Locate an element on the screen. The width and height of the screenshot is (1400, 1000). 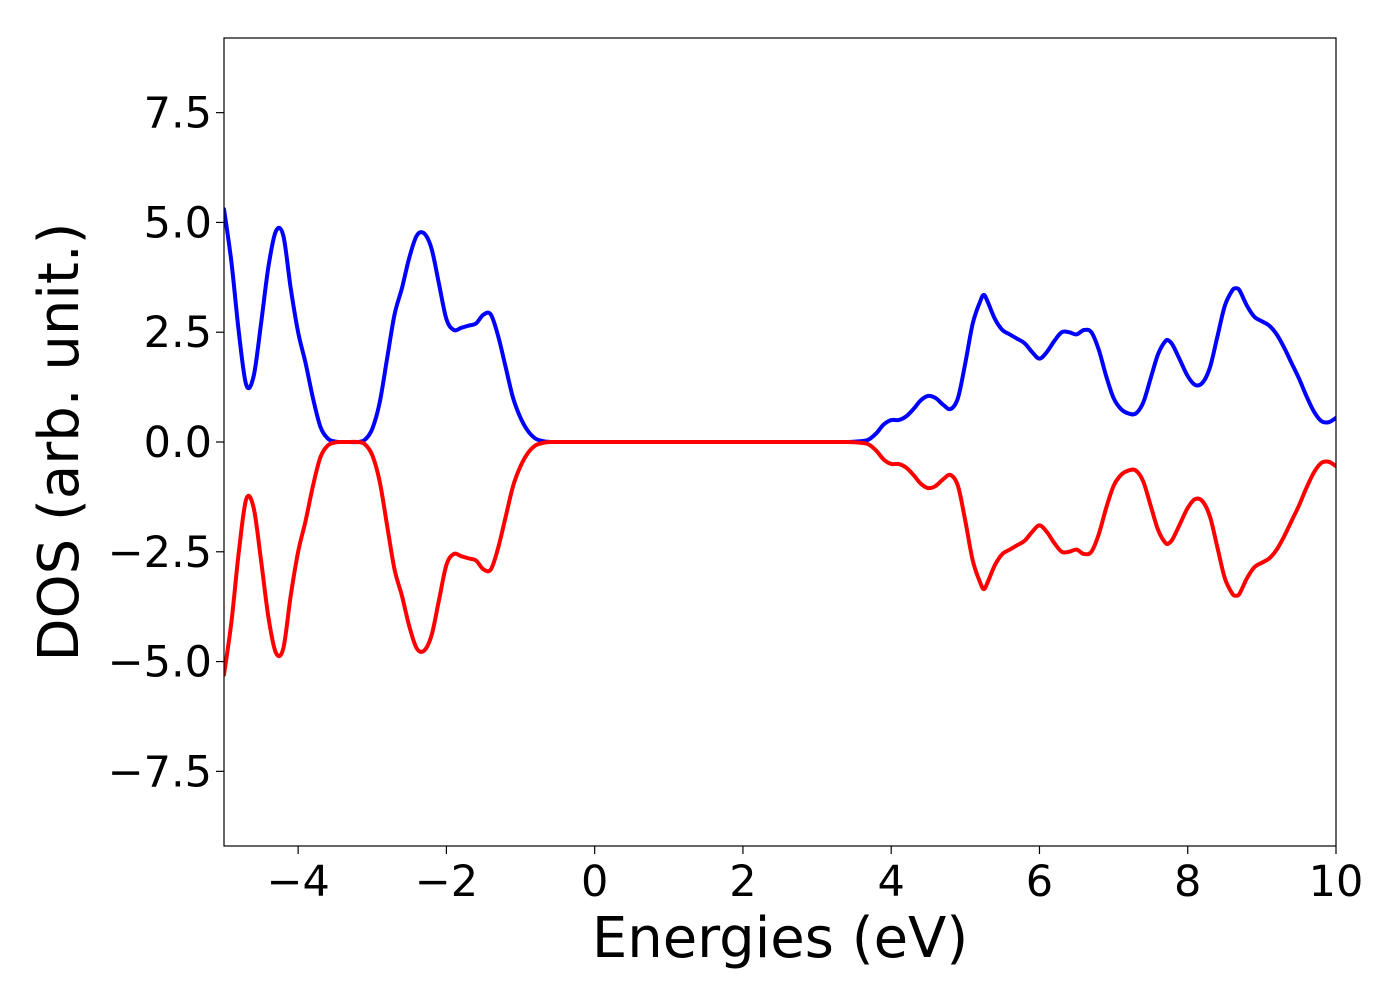
x-tick-label: 8 is located at coordinates (1187, 882).